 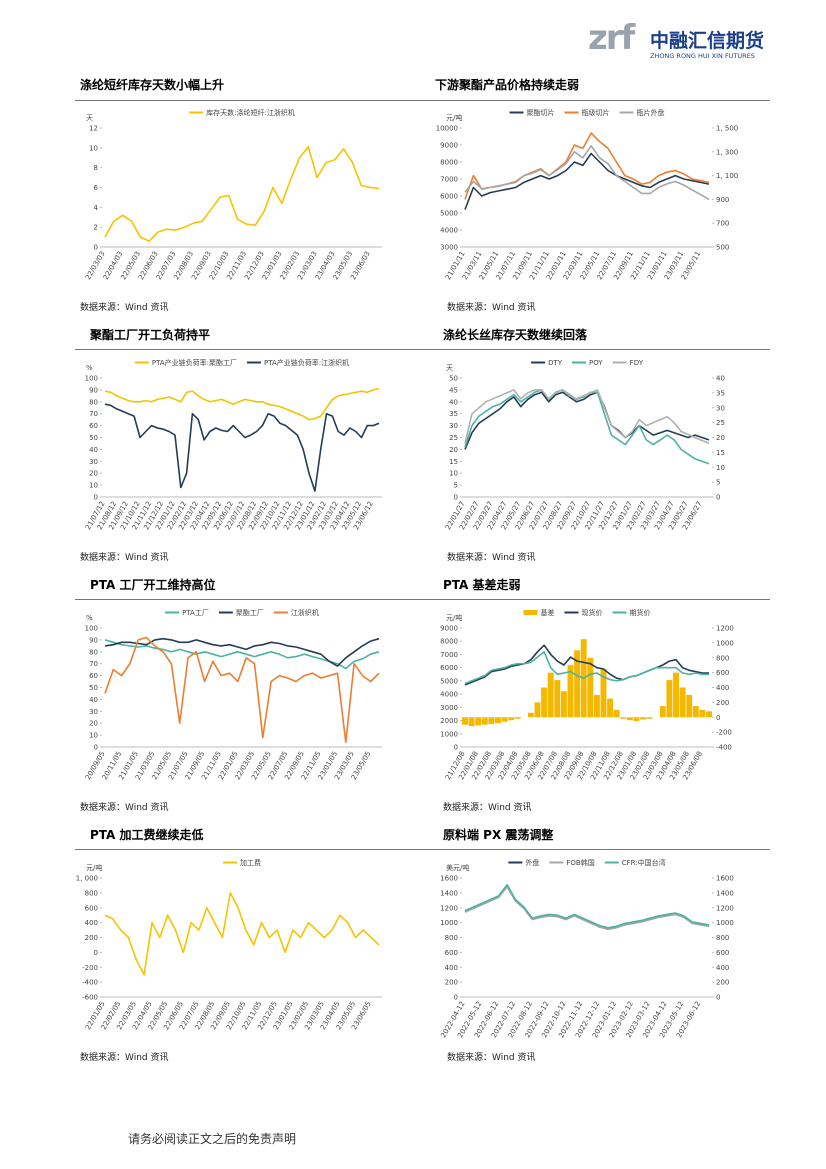 What do you see at coordinates (449, 642) in the screenshot?
I see `y-tick-label: 8000` at bounding box center [449, 642].